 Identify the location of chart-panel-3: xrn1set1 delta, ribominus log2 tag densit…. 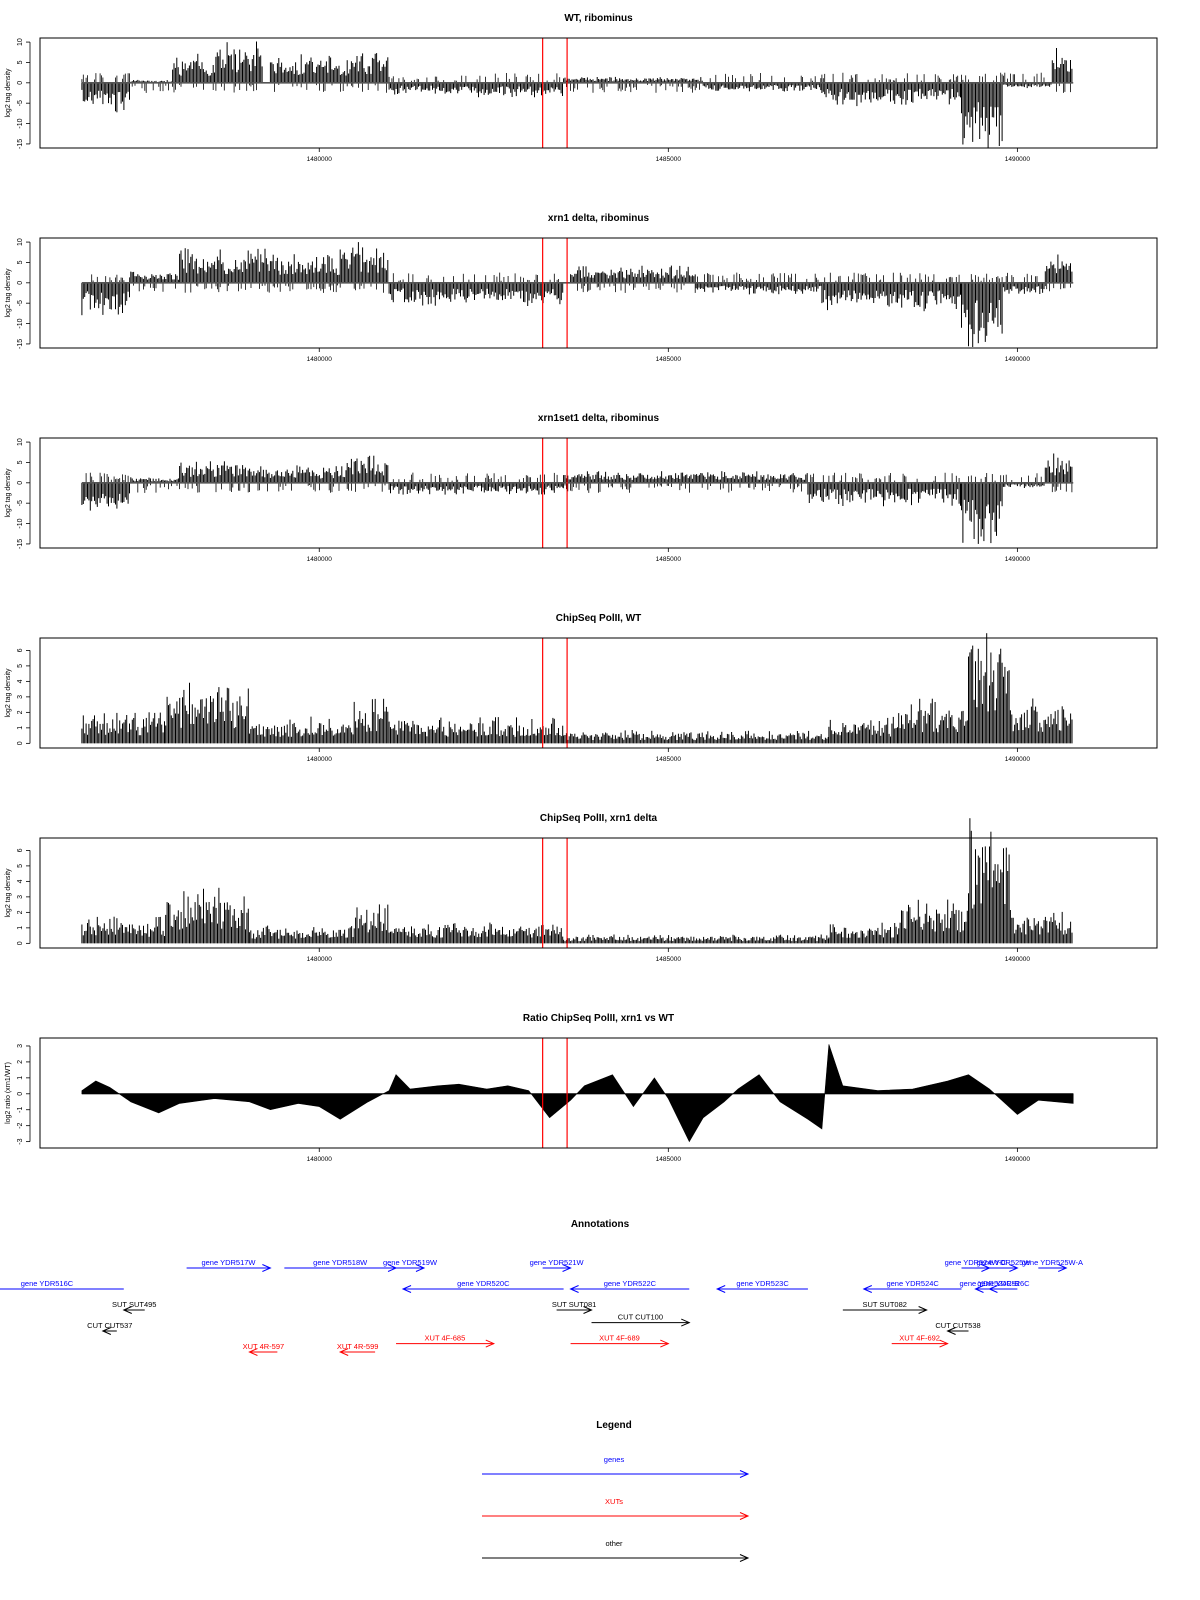
(581, 488).